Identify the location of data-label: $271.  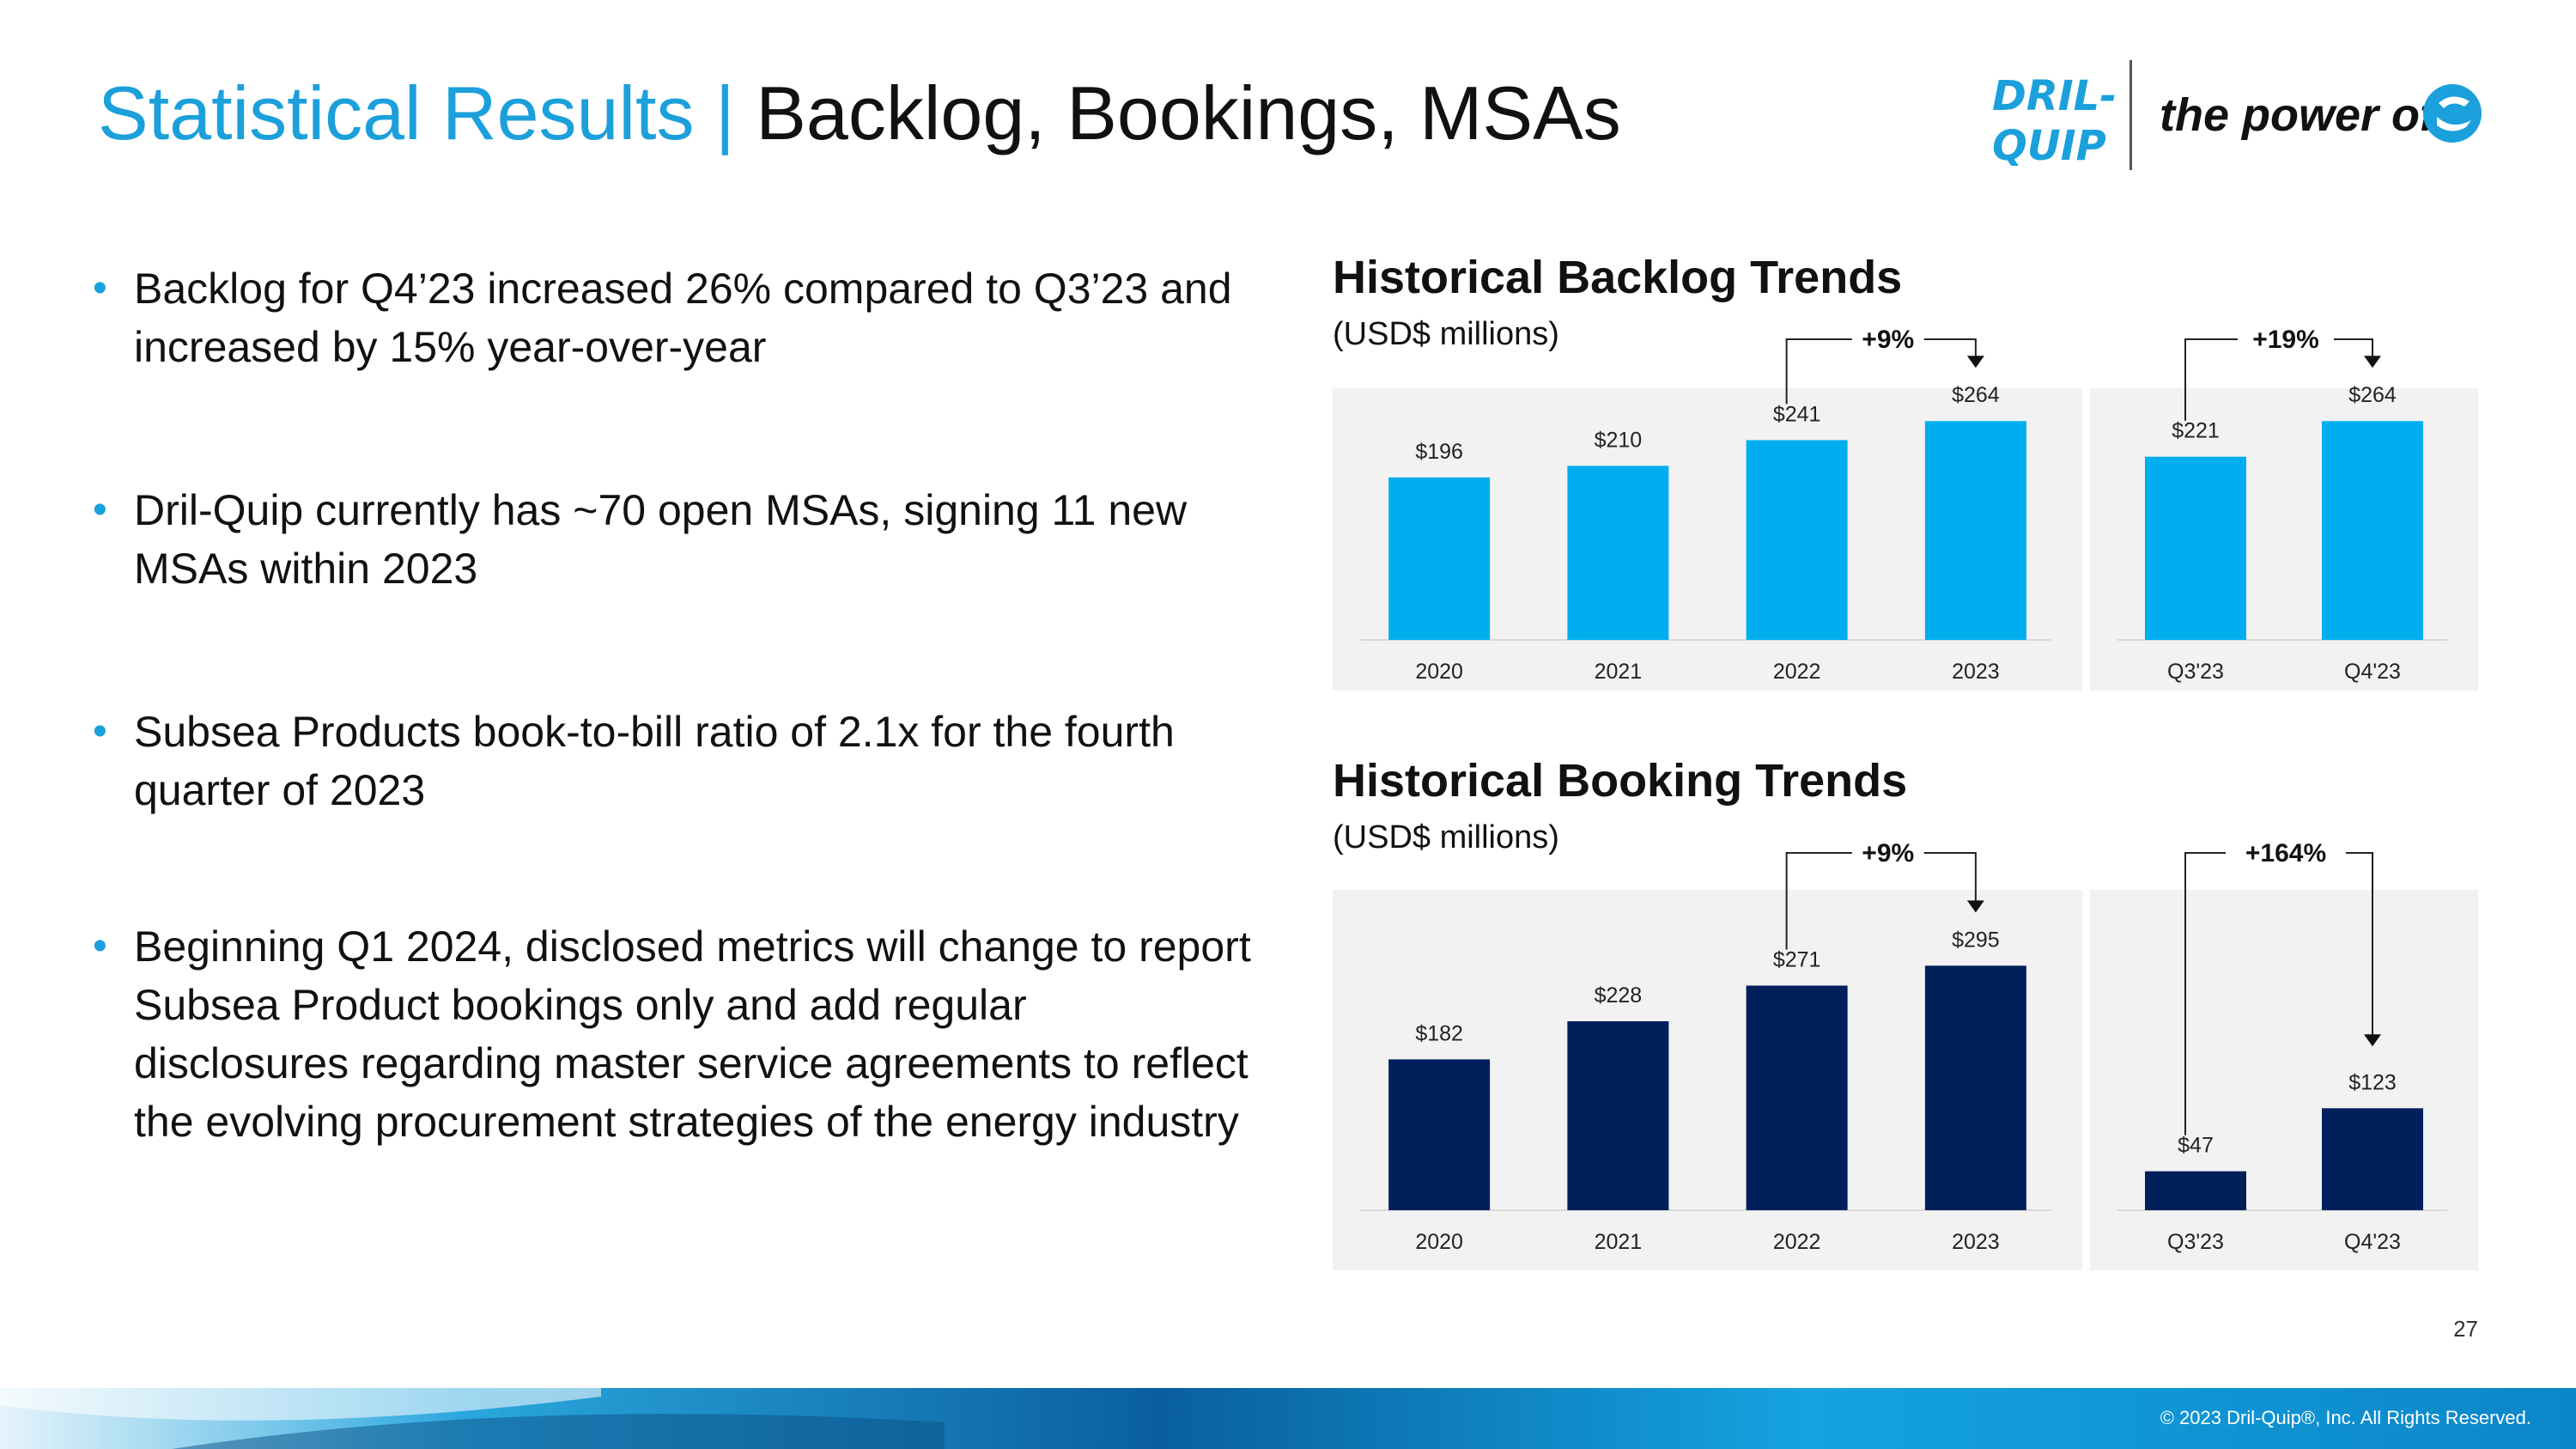
(1797, 959).